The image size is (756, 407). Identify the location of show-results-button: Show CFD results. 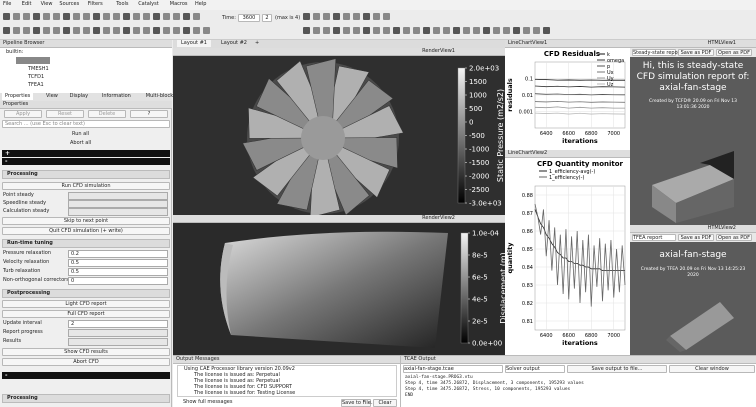
(86, 352).